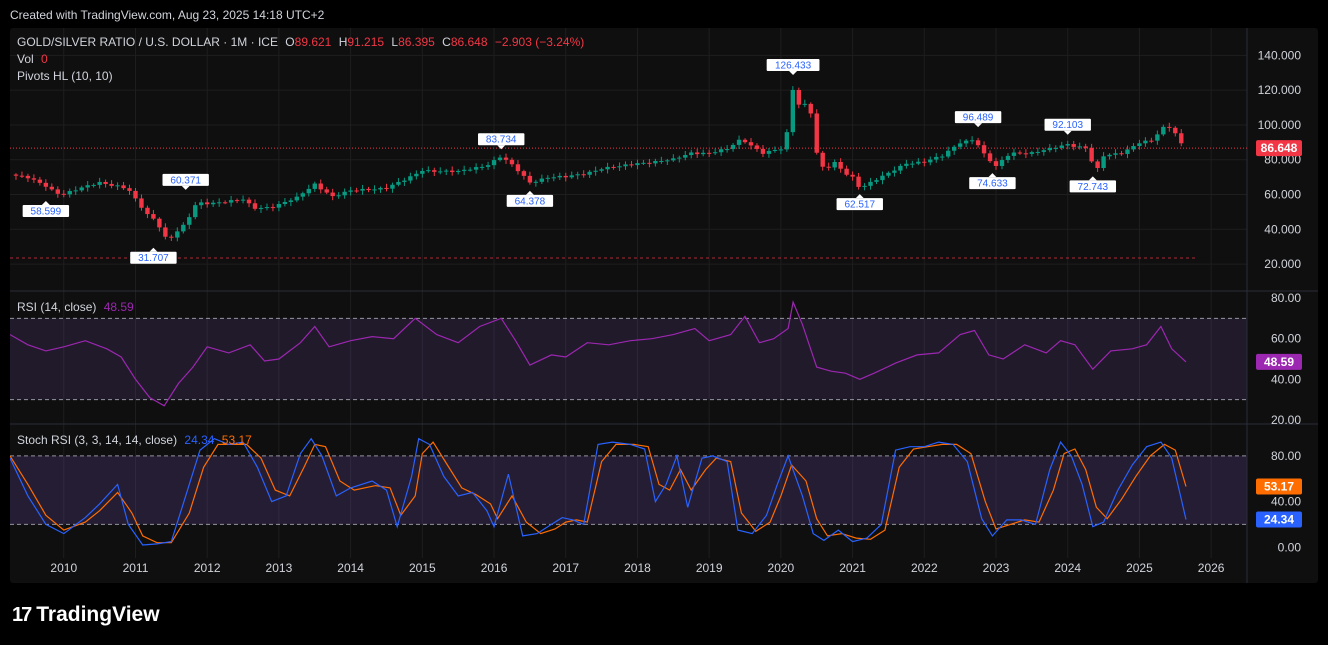 This screenshot has width=1328, height=645. What do you see at coordinates (350, 568) in the screenshot?
I see `x-axis-tick-label: 2014` at bounding box center [350, 568].